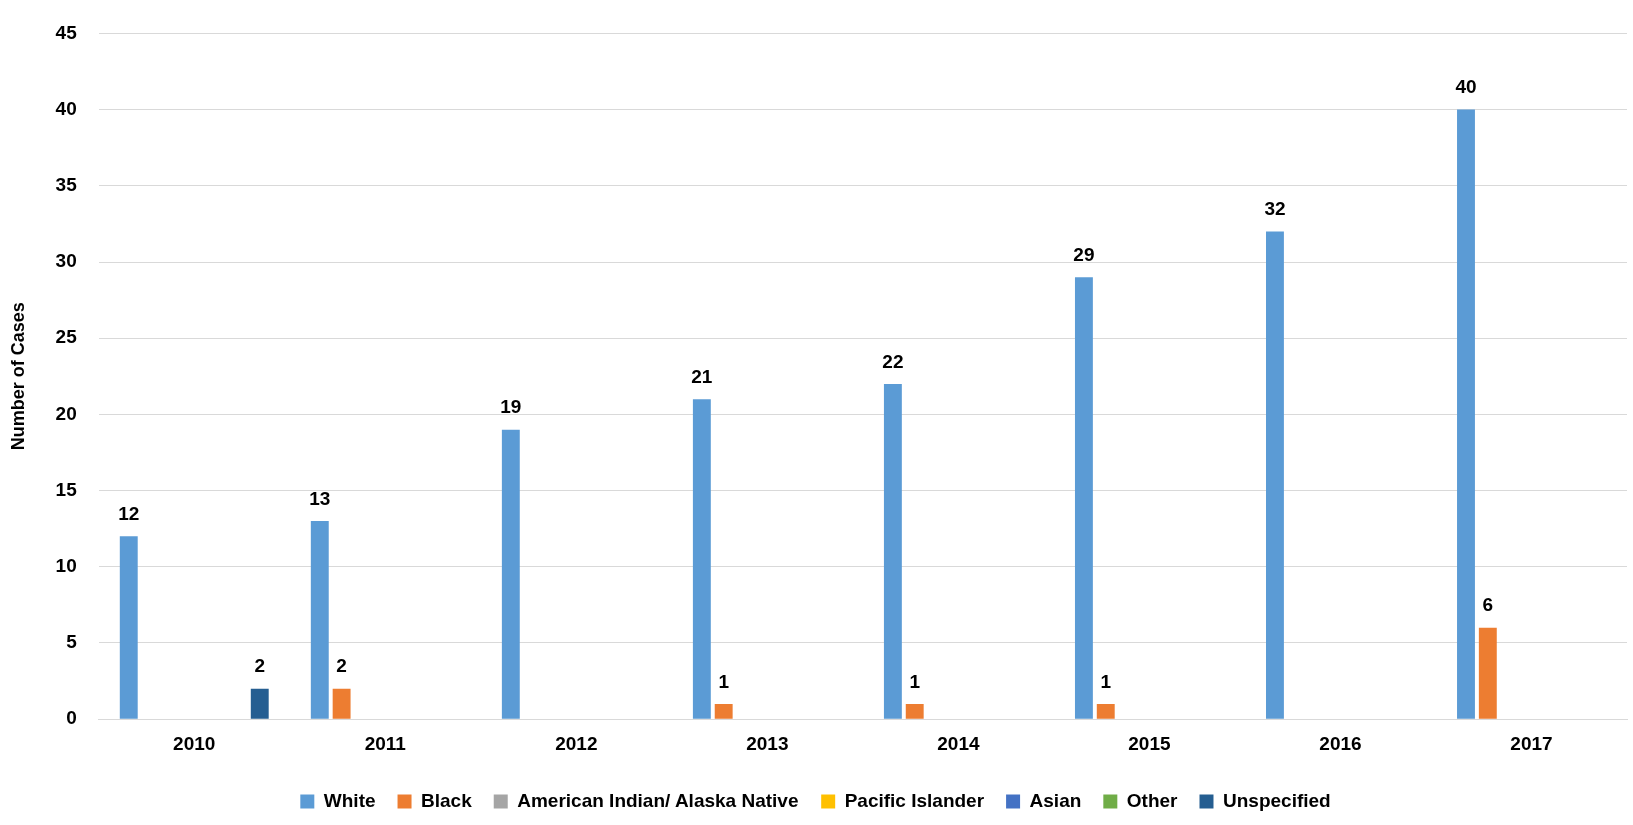 This screenshot has width=1633, height=825. Describe the element at coordinates (576, 743) in the screenshot. I see `x-tick-label: 2012` at that location.